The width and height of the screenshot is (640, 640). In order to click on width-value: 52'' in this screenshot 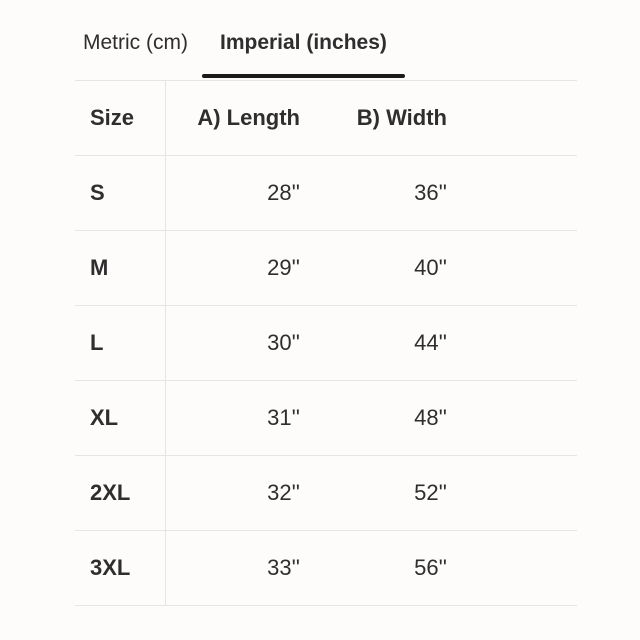, I will do `click(430, 492)`.